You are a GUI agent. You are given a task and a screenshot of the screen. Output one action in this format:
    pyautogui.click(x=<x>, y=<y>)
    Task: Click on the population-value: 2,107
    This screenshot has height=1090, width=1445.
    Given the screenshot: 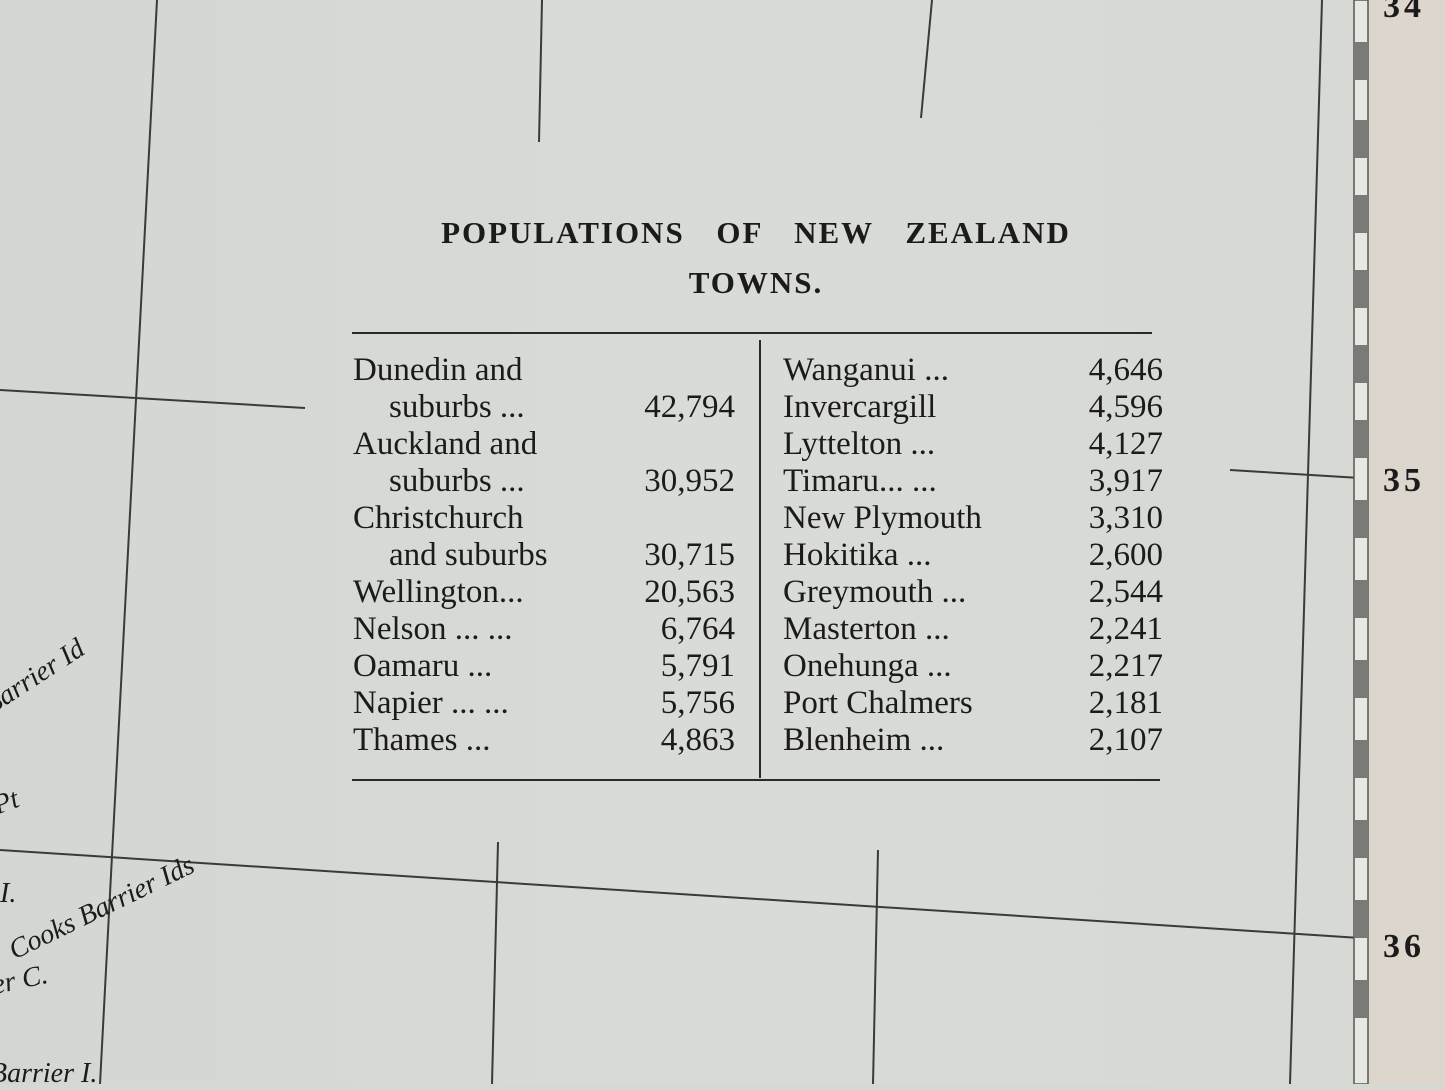 What is the action you would take?
    pyautogui.click(x=1125, y=740)
    